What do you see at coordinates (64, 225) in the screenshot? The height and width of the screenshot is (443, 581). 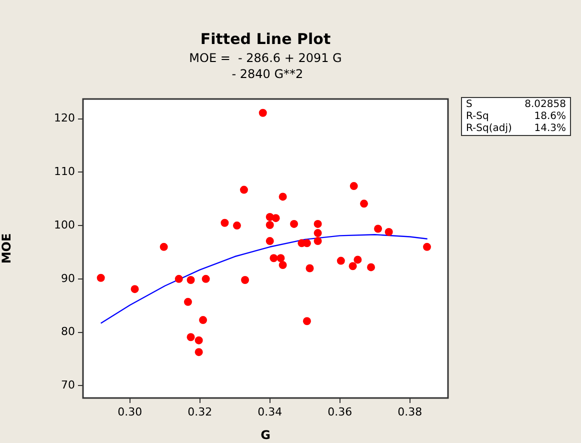 I see `y-tick-label: 100` at bounding box center [64, 225].